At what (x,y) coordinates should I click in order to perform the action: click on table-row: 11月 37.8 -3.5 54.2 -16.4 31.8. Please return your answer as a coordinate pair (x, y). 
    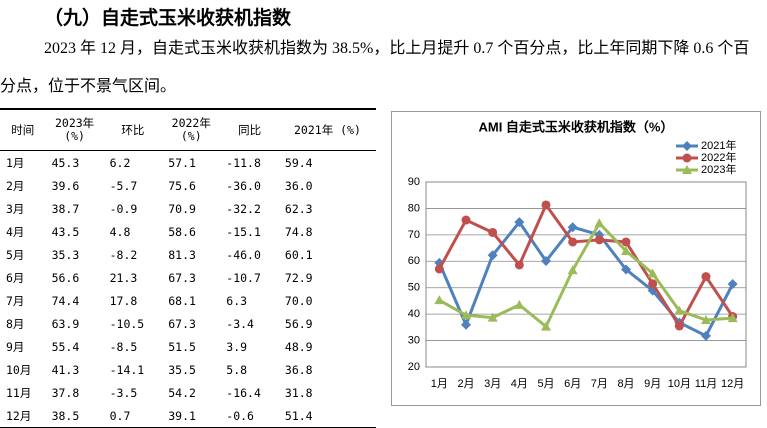
    Looking at the image, I should click on (188, 392).